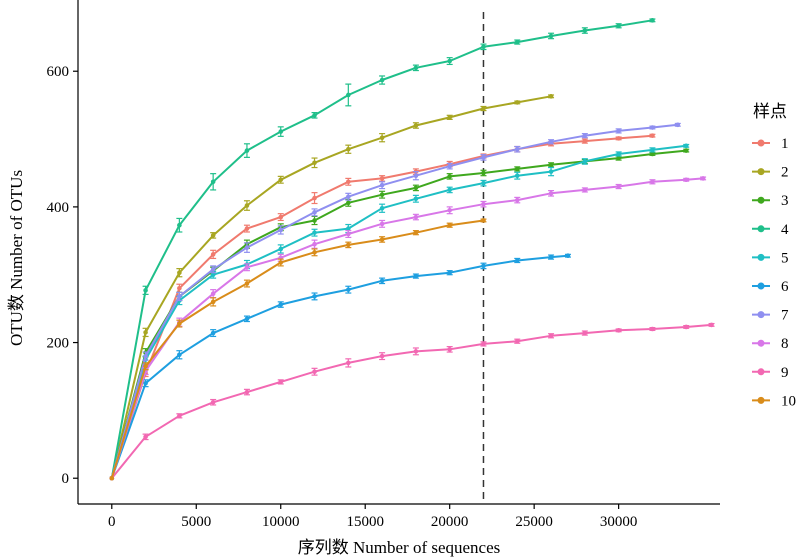 This screenshot has height=560, width=800. What do you see at coordinates (58, 72) in the screenshot?
I see `y-tick-label: 600` at bounding box center [58, 72].